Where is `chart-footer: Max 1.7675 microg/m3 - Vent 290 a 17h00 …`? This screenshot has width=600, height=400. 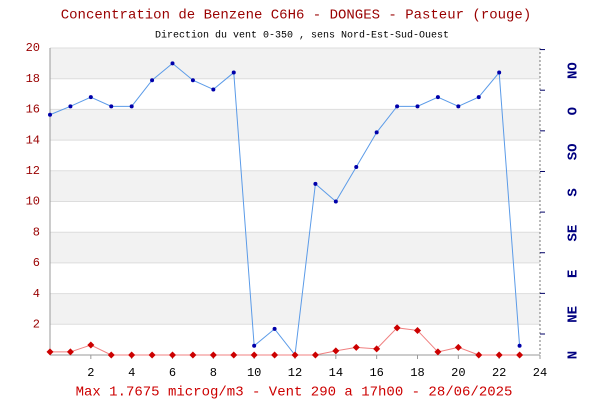
chart-footer: Max 1.7675 microg/m3 - Vent 290 a 17h00 … is located at coordinates (294, 392).